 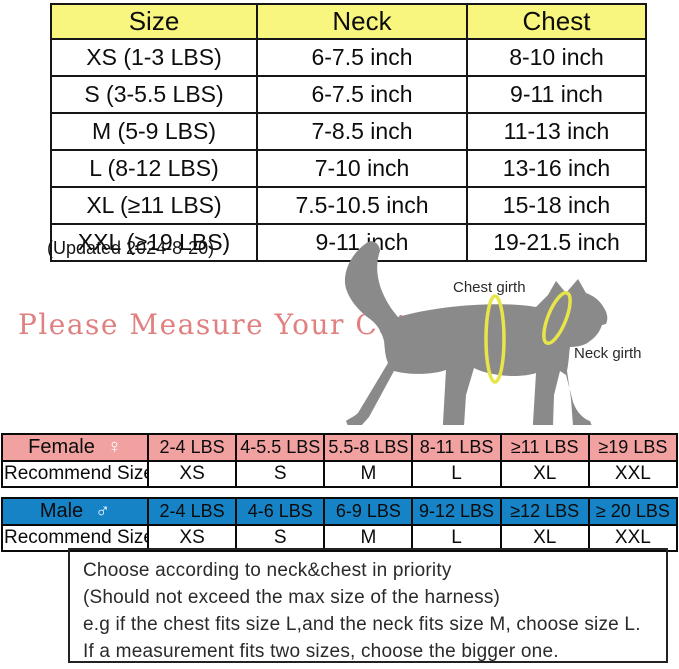 I want to click on size-cell: S (3-5.5 LBS), so click(x=154, y=94).